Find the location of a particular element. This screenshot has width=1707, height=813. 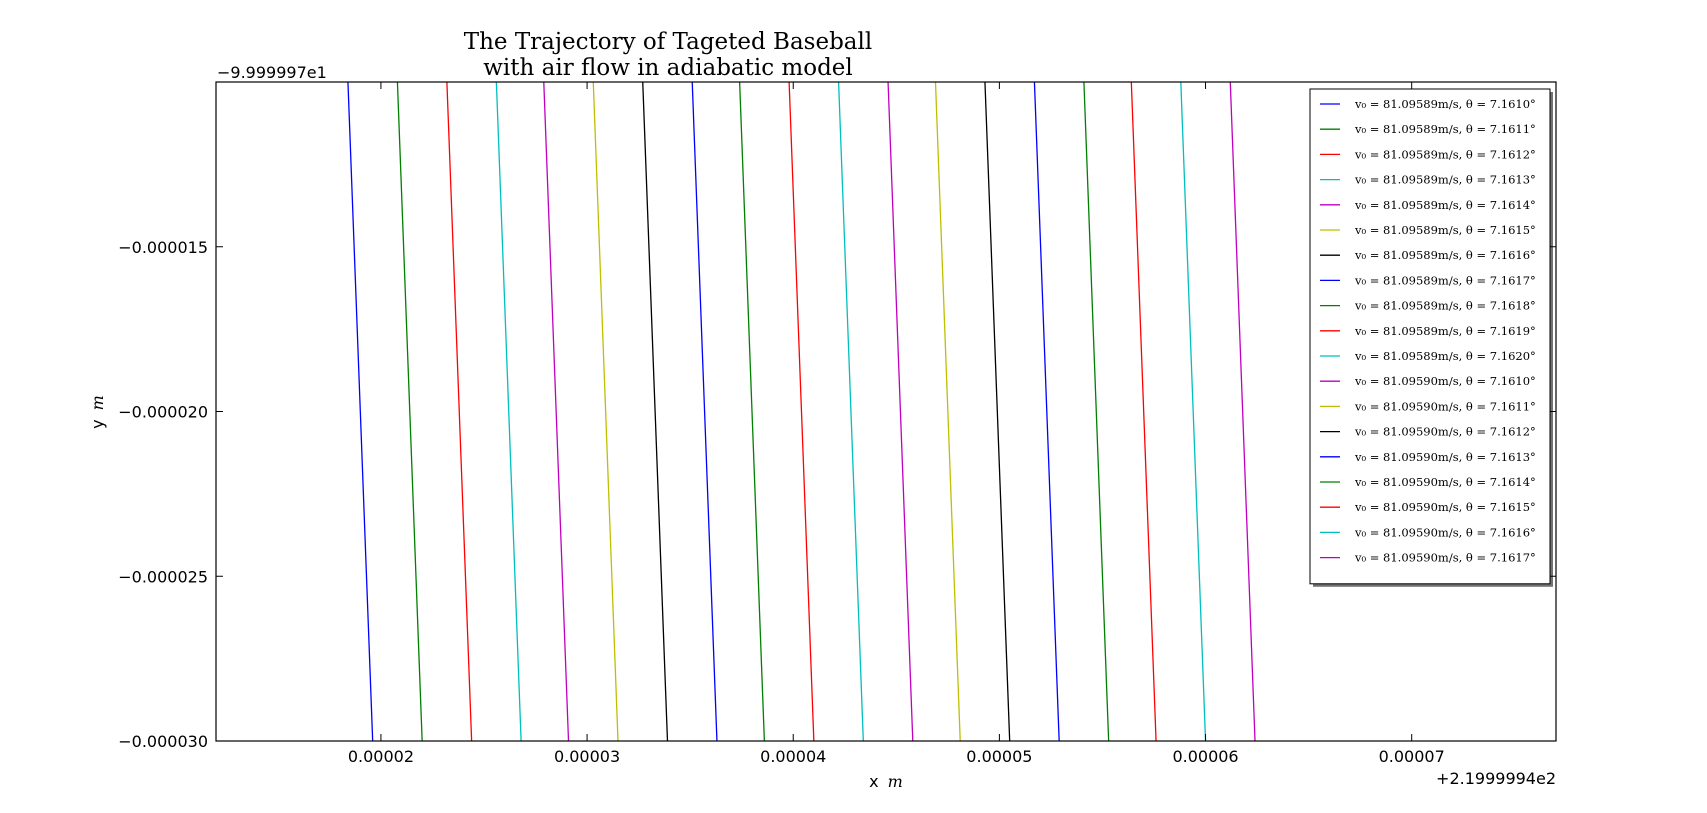

legend-label-4: v₀ = 81.09589m/s, θ = 7.1613° is located at coordinates (1445, 180).